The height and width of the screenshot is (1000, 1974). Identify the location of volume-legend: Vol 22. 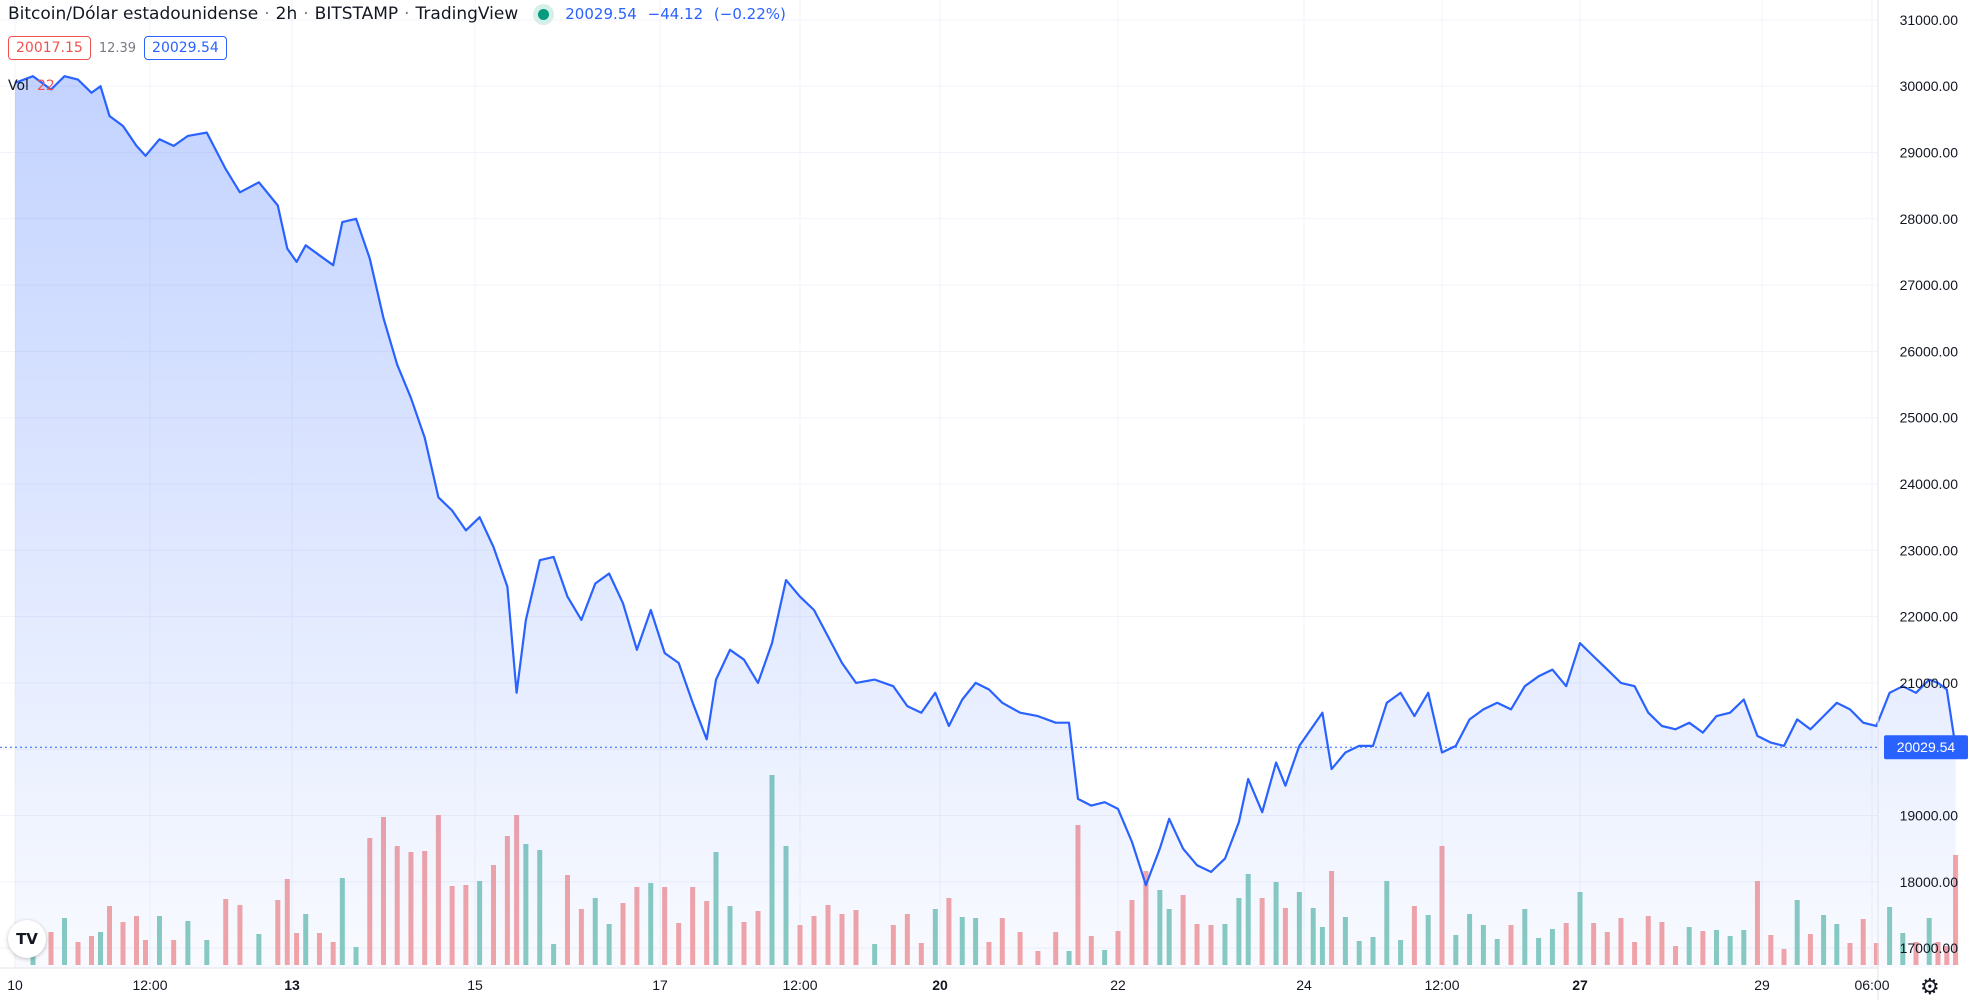
(31, 86).